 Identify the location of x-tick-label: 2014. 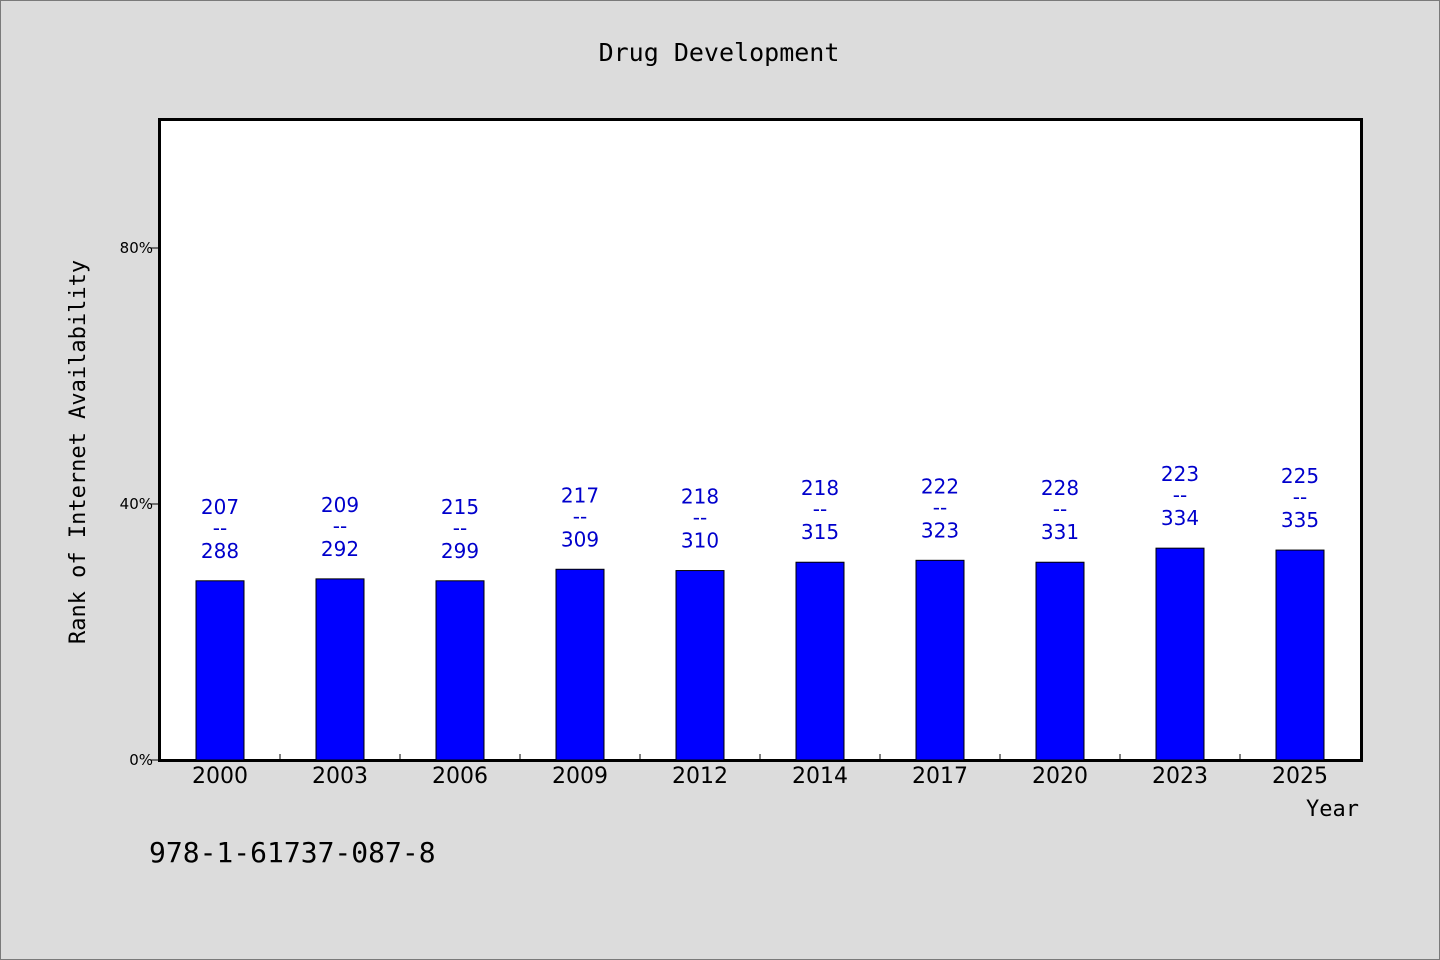
(820, 776).